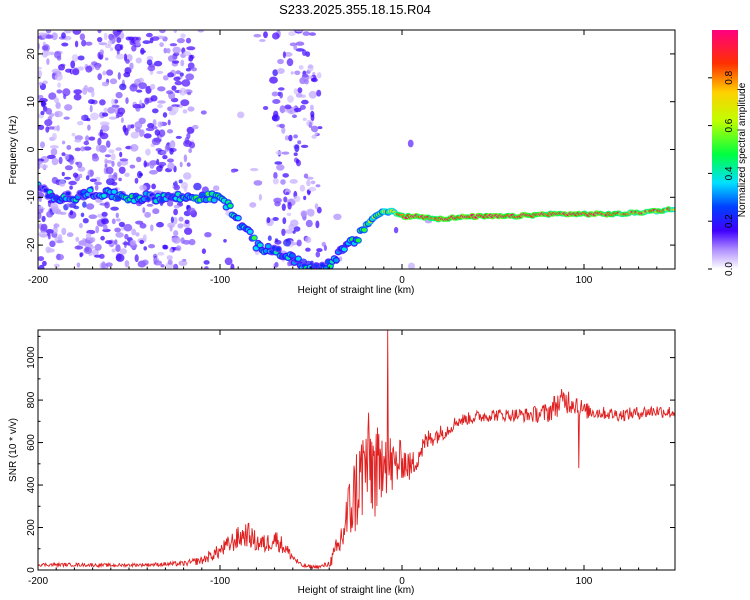  What do you see at coordinates (38, 280) in the screenshot?
I see `spectrogram-xtick-label: -200` at bounding box center [38, 280].